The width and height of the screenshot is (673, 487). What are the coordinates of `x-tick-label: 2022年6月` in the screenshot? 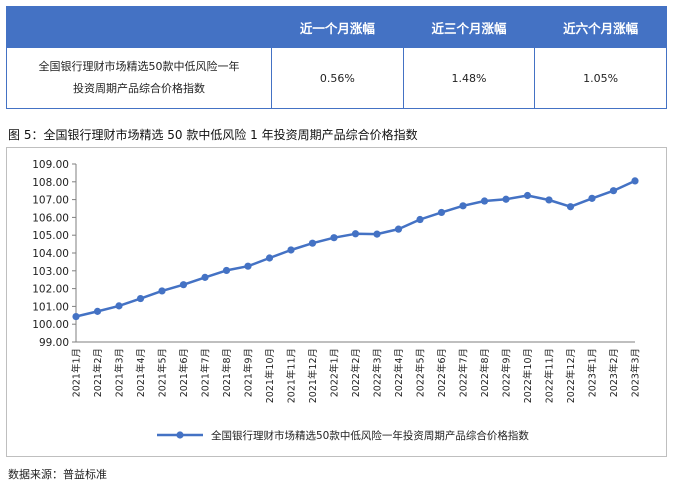 It's located at (442, 372).